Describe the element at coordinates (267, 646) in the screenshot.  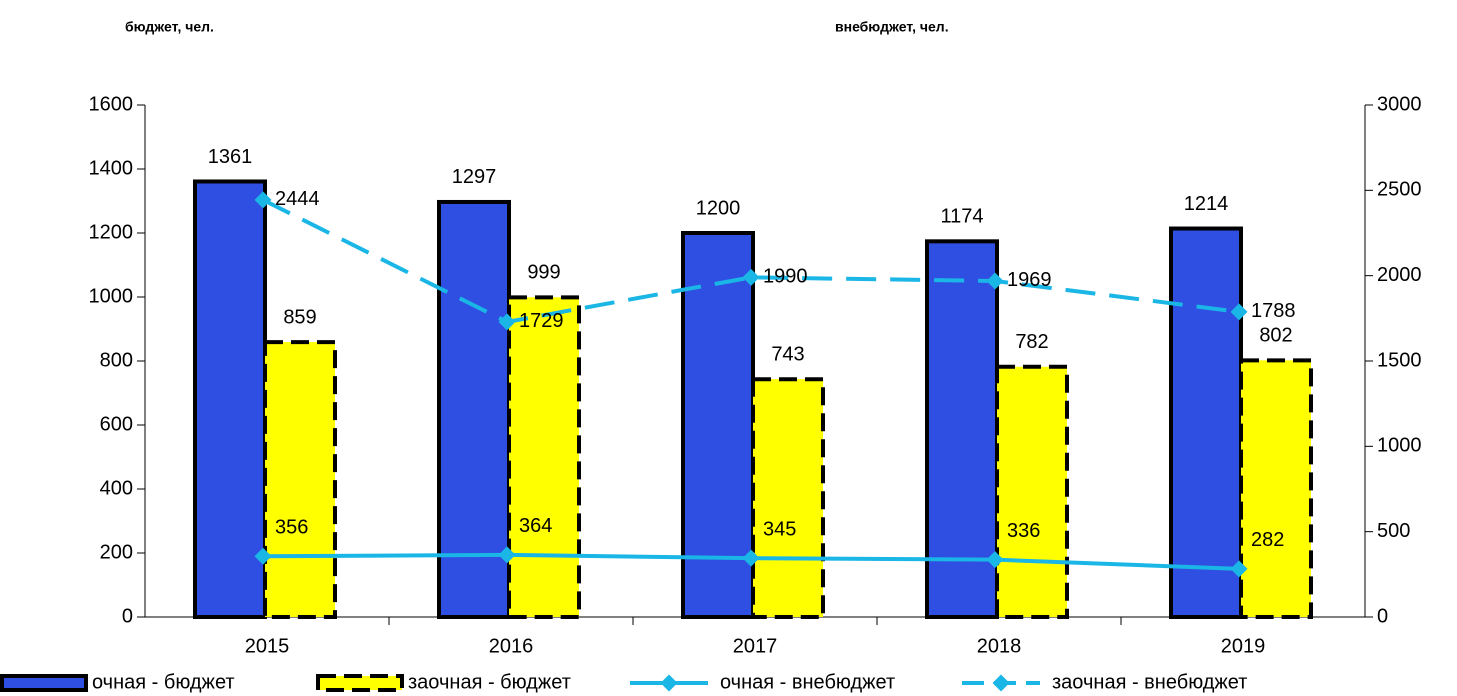
I see `x-tick-label: 2015` at that location.